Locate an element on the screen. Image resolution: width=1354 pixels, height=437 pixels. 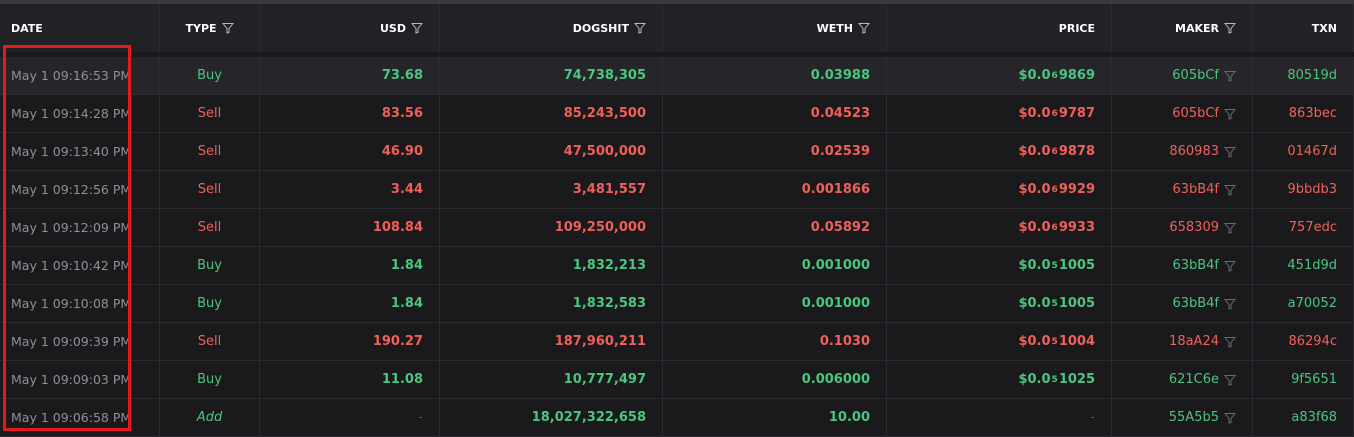
weth: 0.1030 is located at coordinates (844, 341).